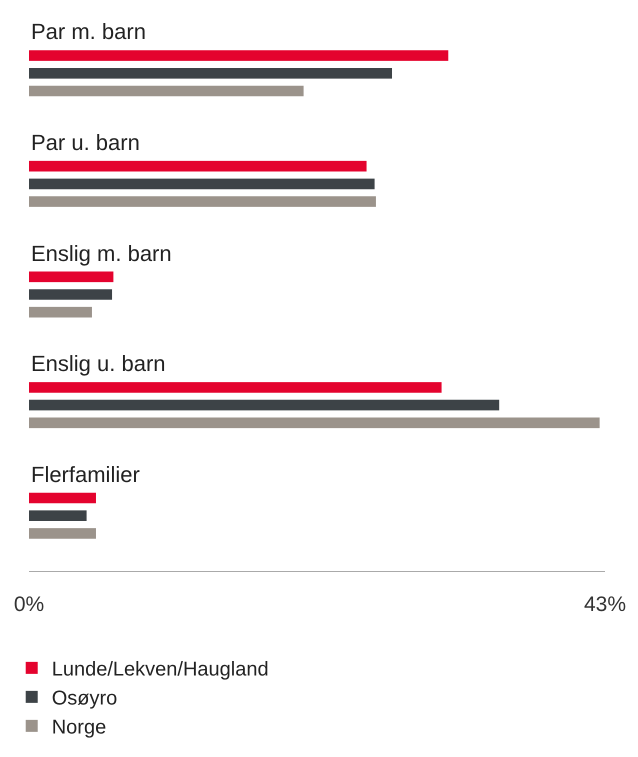 Image resolution: width=638 pixels, height=757 pixels. What do you see at coordinates (605, 604) in the screenshot?
I see `x-tick-label: 43%` at bounding box center [605, 604].